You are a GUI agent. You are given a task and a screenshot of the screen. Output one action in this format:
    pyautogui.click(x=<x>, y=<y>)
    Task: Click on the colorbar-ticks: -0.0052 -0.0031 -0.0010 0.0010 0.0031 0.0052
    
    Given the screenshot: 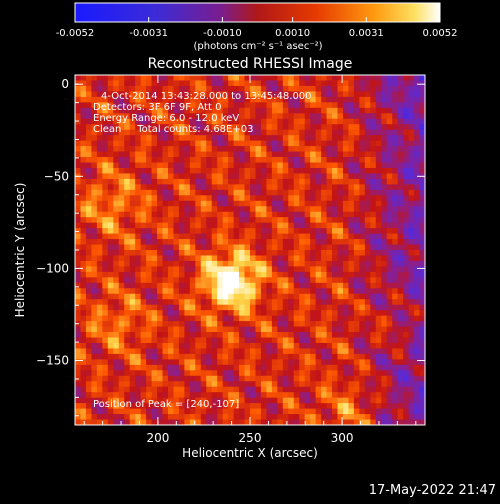 What is the action you would take?
    pyautogui.click(x=257, y=28)
    